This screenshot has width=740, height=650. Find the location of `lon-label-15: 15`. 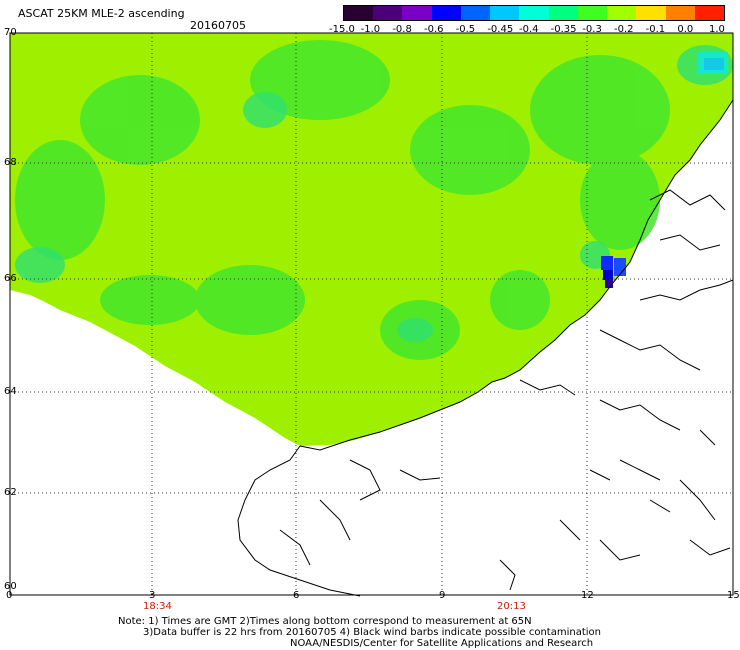

lon-label-15: 15 is located at coordinates (733, 595).